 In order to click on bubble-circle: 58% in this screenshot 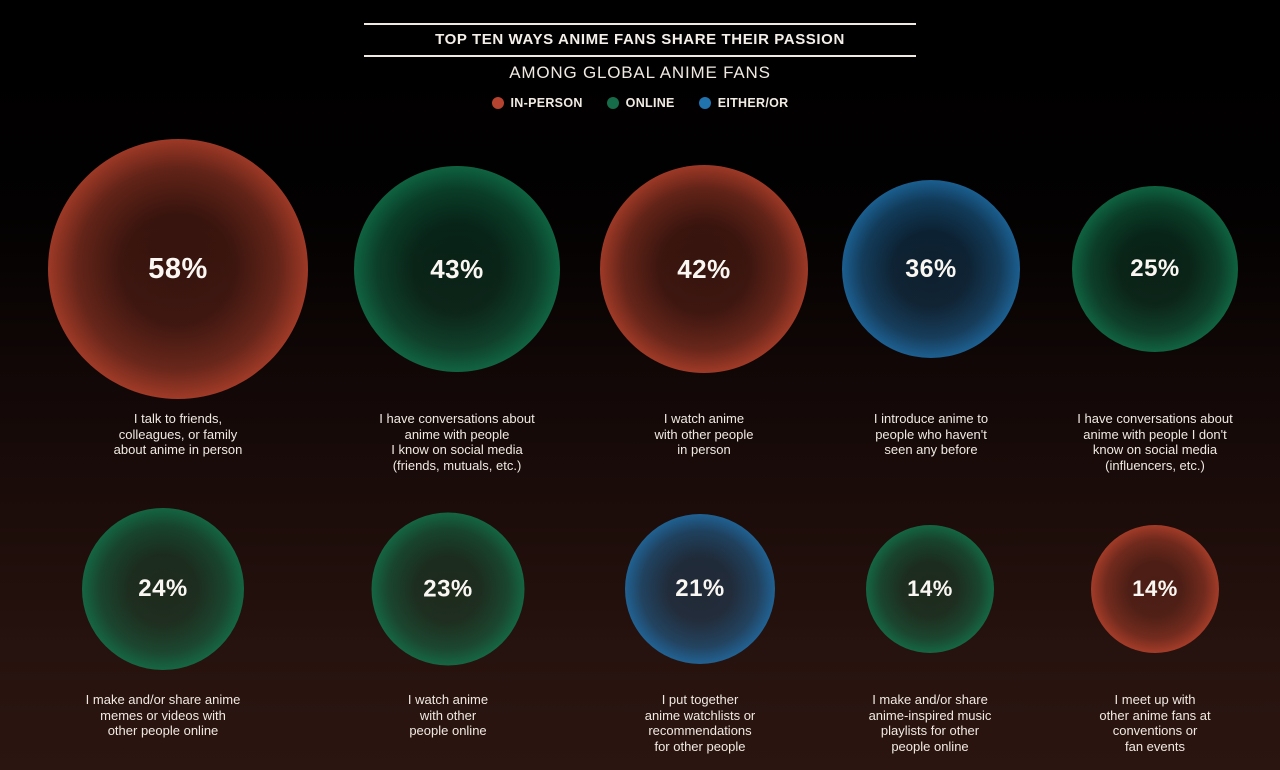, I will do `click(178, 269)`.